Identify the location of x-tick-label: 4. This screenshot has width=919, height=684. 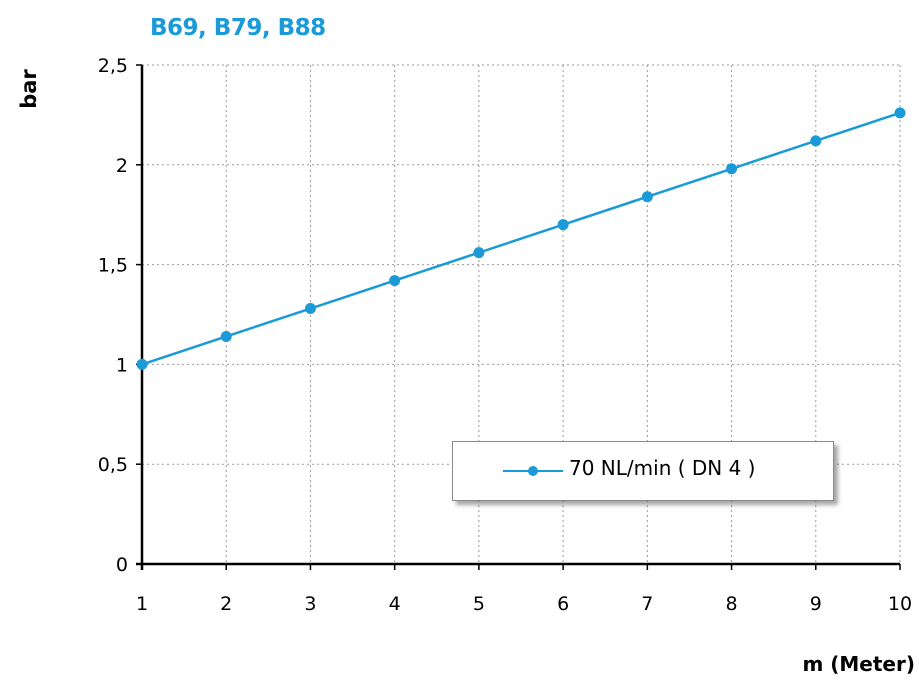
(395, 604).